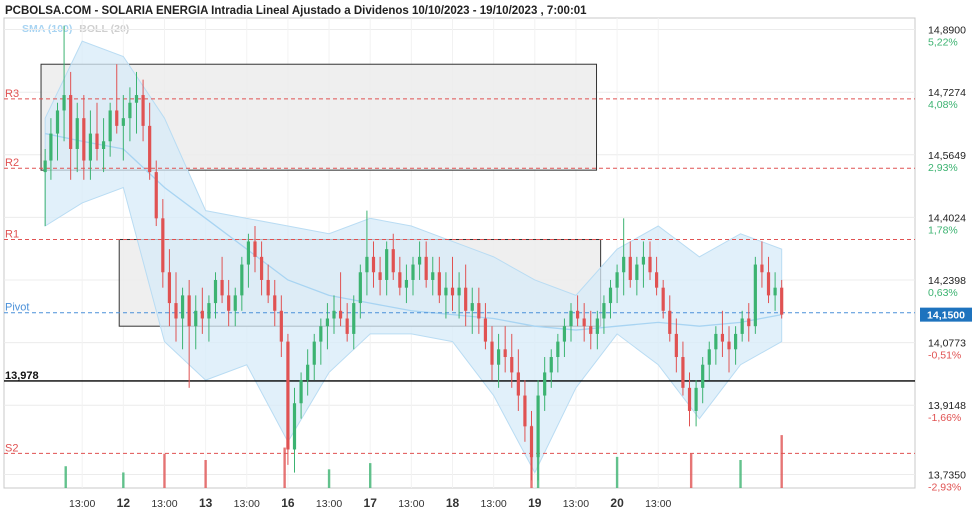  Describe the element at coordinates (22, 376) in the screenshot. I see `level-label: 13,978` at that location.